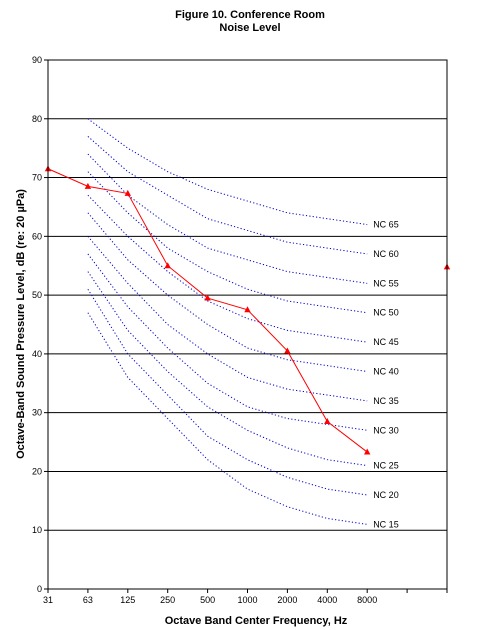 The height and width of the screenshot is (630, 500). What do you see at coordinates (386, 495) in the screenshot?
I see `nc-curve-label: NC 20` at bounding box center [386, 495].